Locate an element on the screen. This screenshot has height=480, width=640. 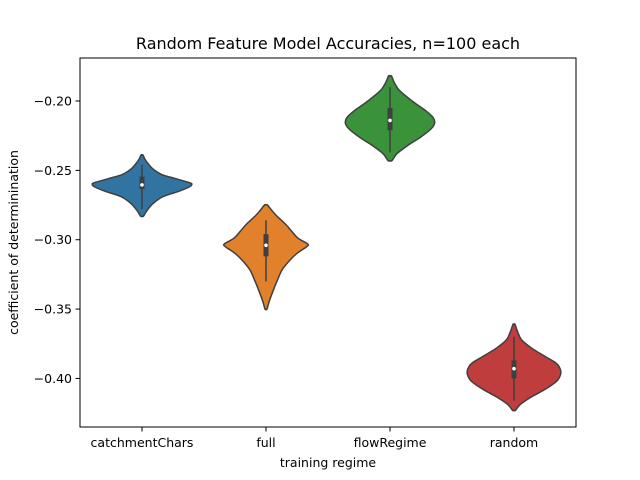
y-tick-label-0: −0.40 is located at coordinates (53, 378).